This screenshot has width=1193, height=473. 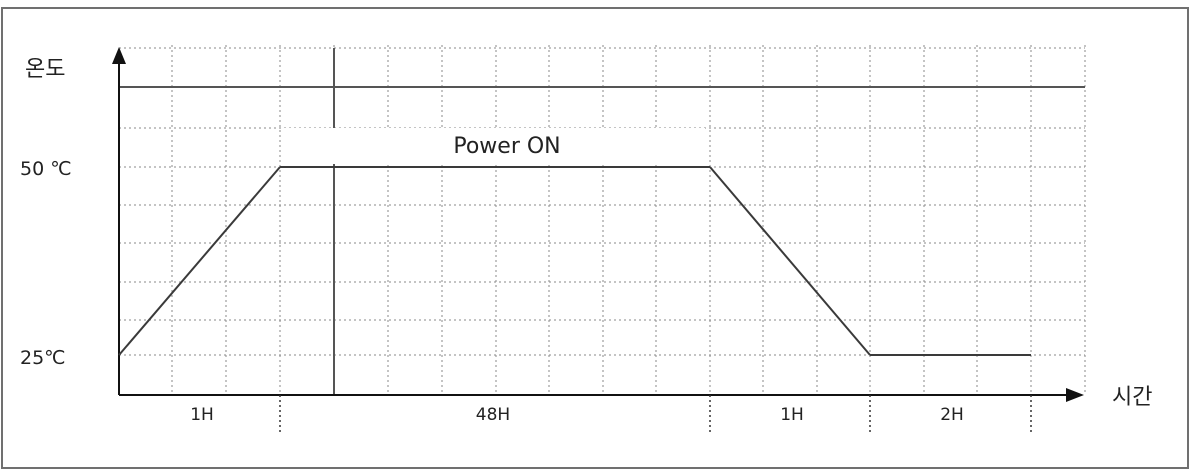 What do you see at coordinates (119, 55) in the screenshot?
I see `y-axis-arrow-icon` at bounding box center [119, 55].